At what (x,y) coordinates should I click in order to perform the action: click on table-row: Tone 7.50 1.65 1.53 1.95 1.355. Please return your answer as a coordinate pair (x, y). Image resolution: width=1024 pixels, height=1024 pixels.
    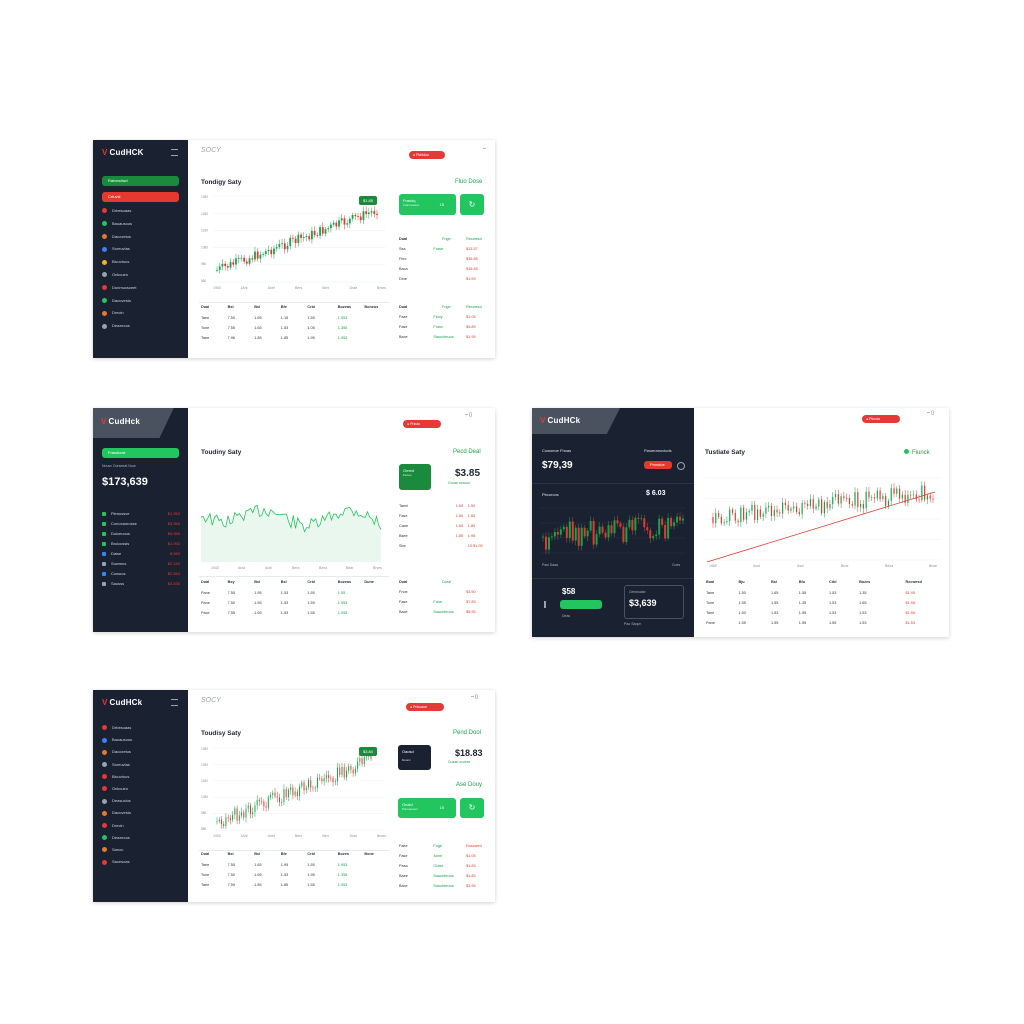
    Looking at the image, I should click on (296, 877).